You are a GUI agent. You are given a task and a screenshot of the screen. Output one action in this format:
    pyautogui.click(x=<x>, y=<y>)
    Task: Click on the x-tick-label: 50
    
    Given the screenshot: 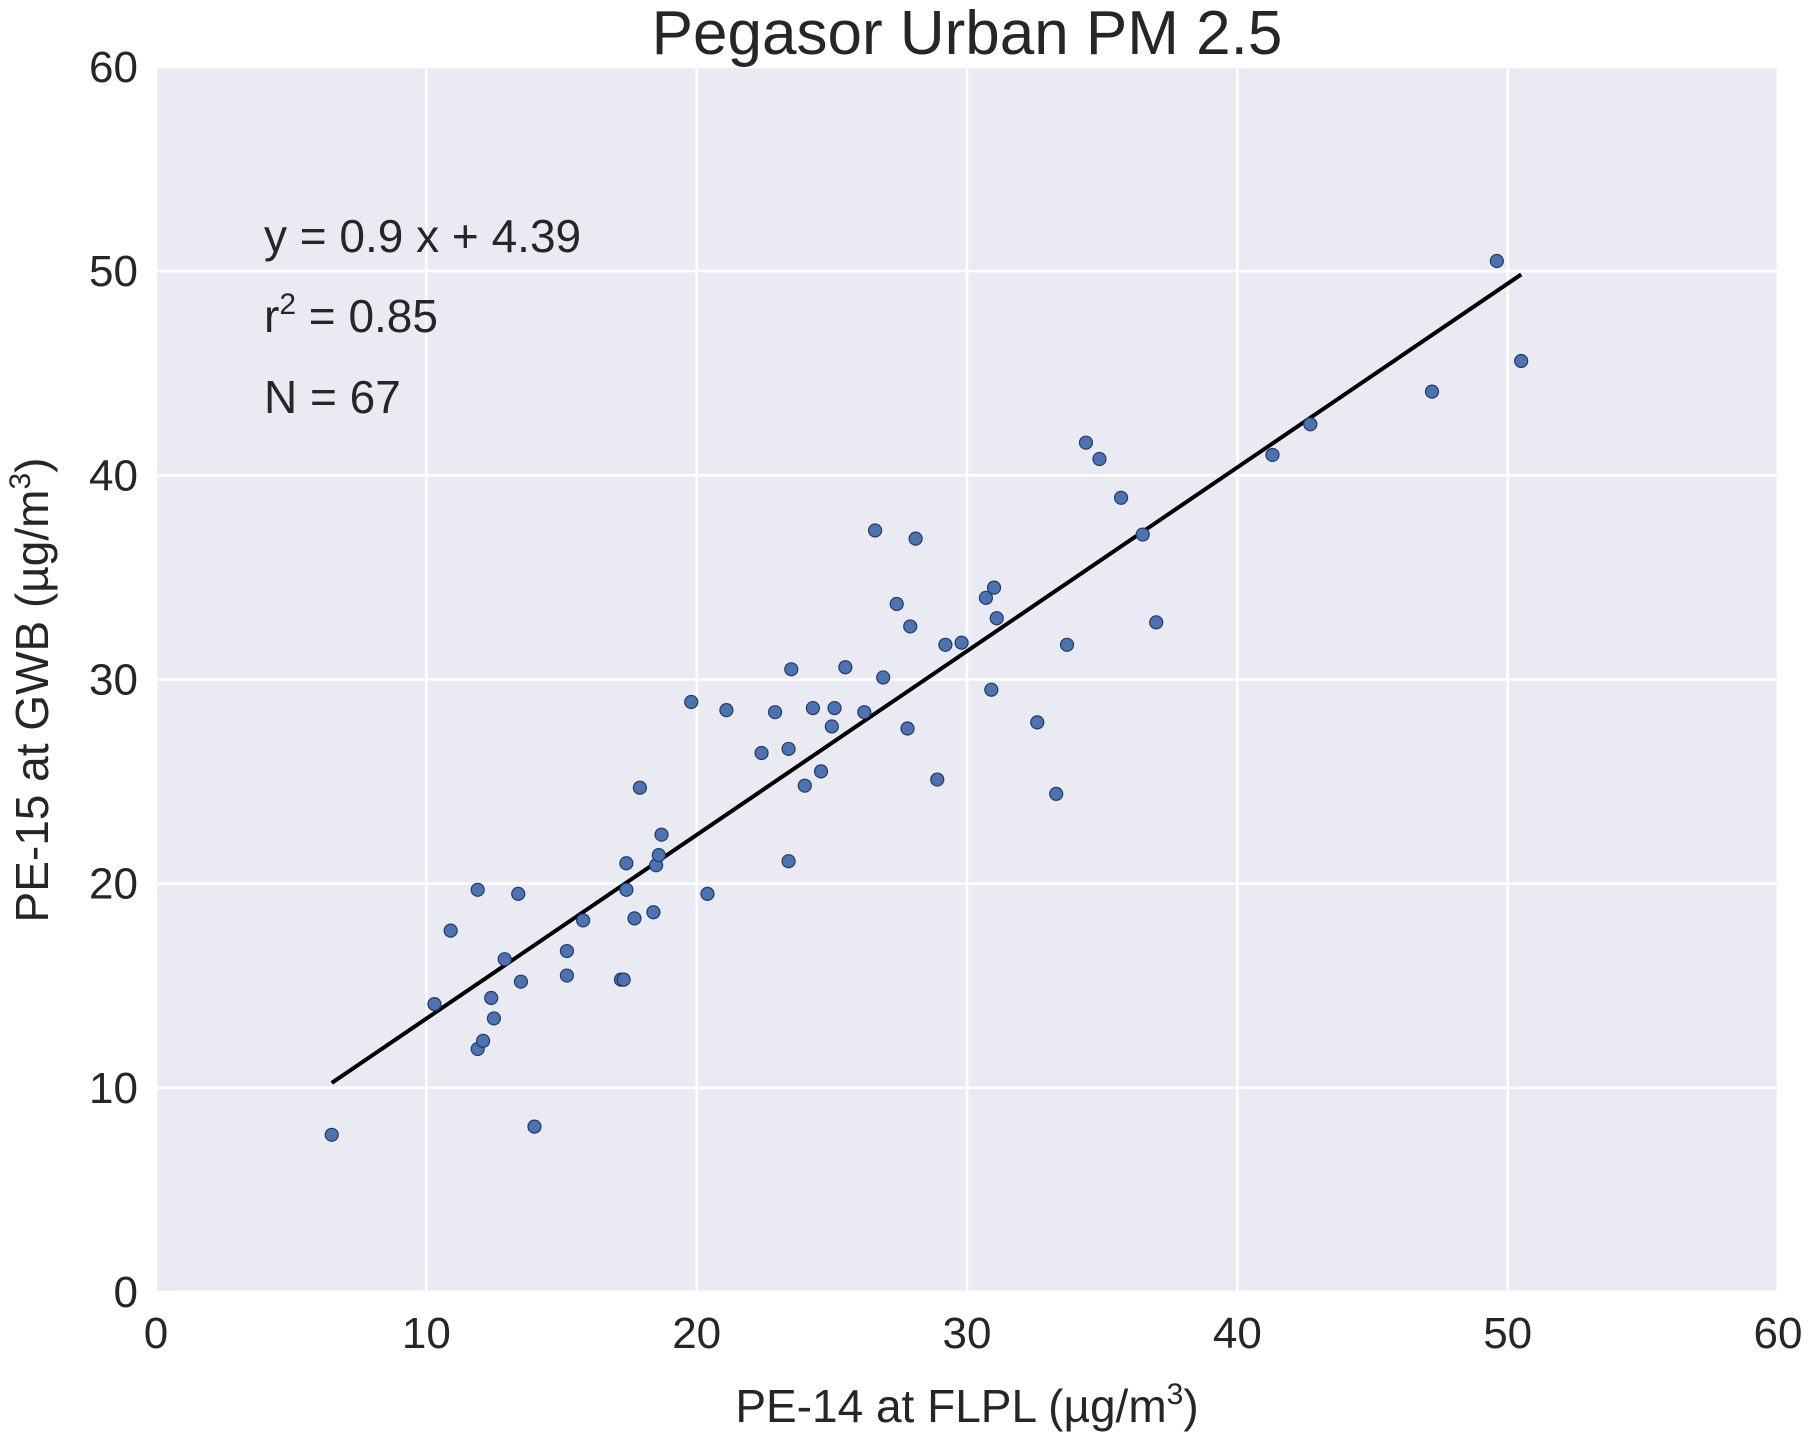 What is the action you would take?
    pyautogui.click(x=1507, y=1333)
    